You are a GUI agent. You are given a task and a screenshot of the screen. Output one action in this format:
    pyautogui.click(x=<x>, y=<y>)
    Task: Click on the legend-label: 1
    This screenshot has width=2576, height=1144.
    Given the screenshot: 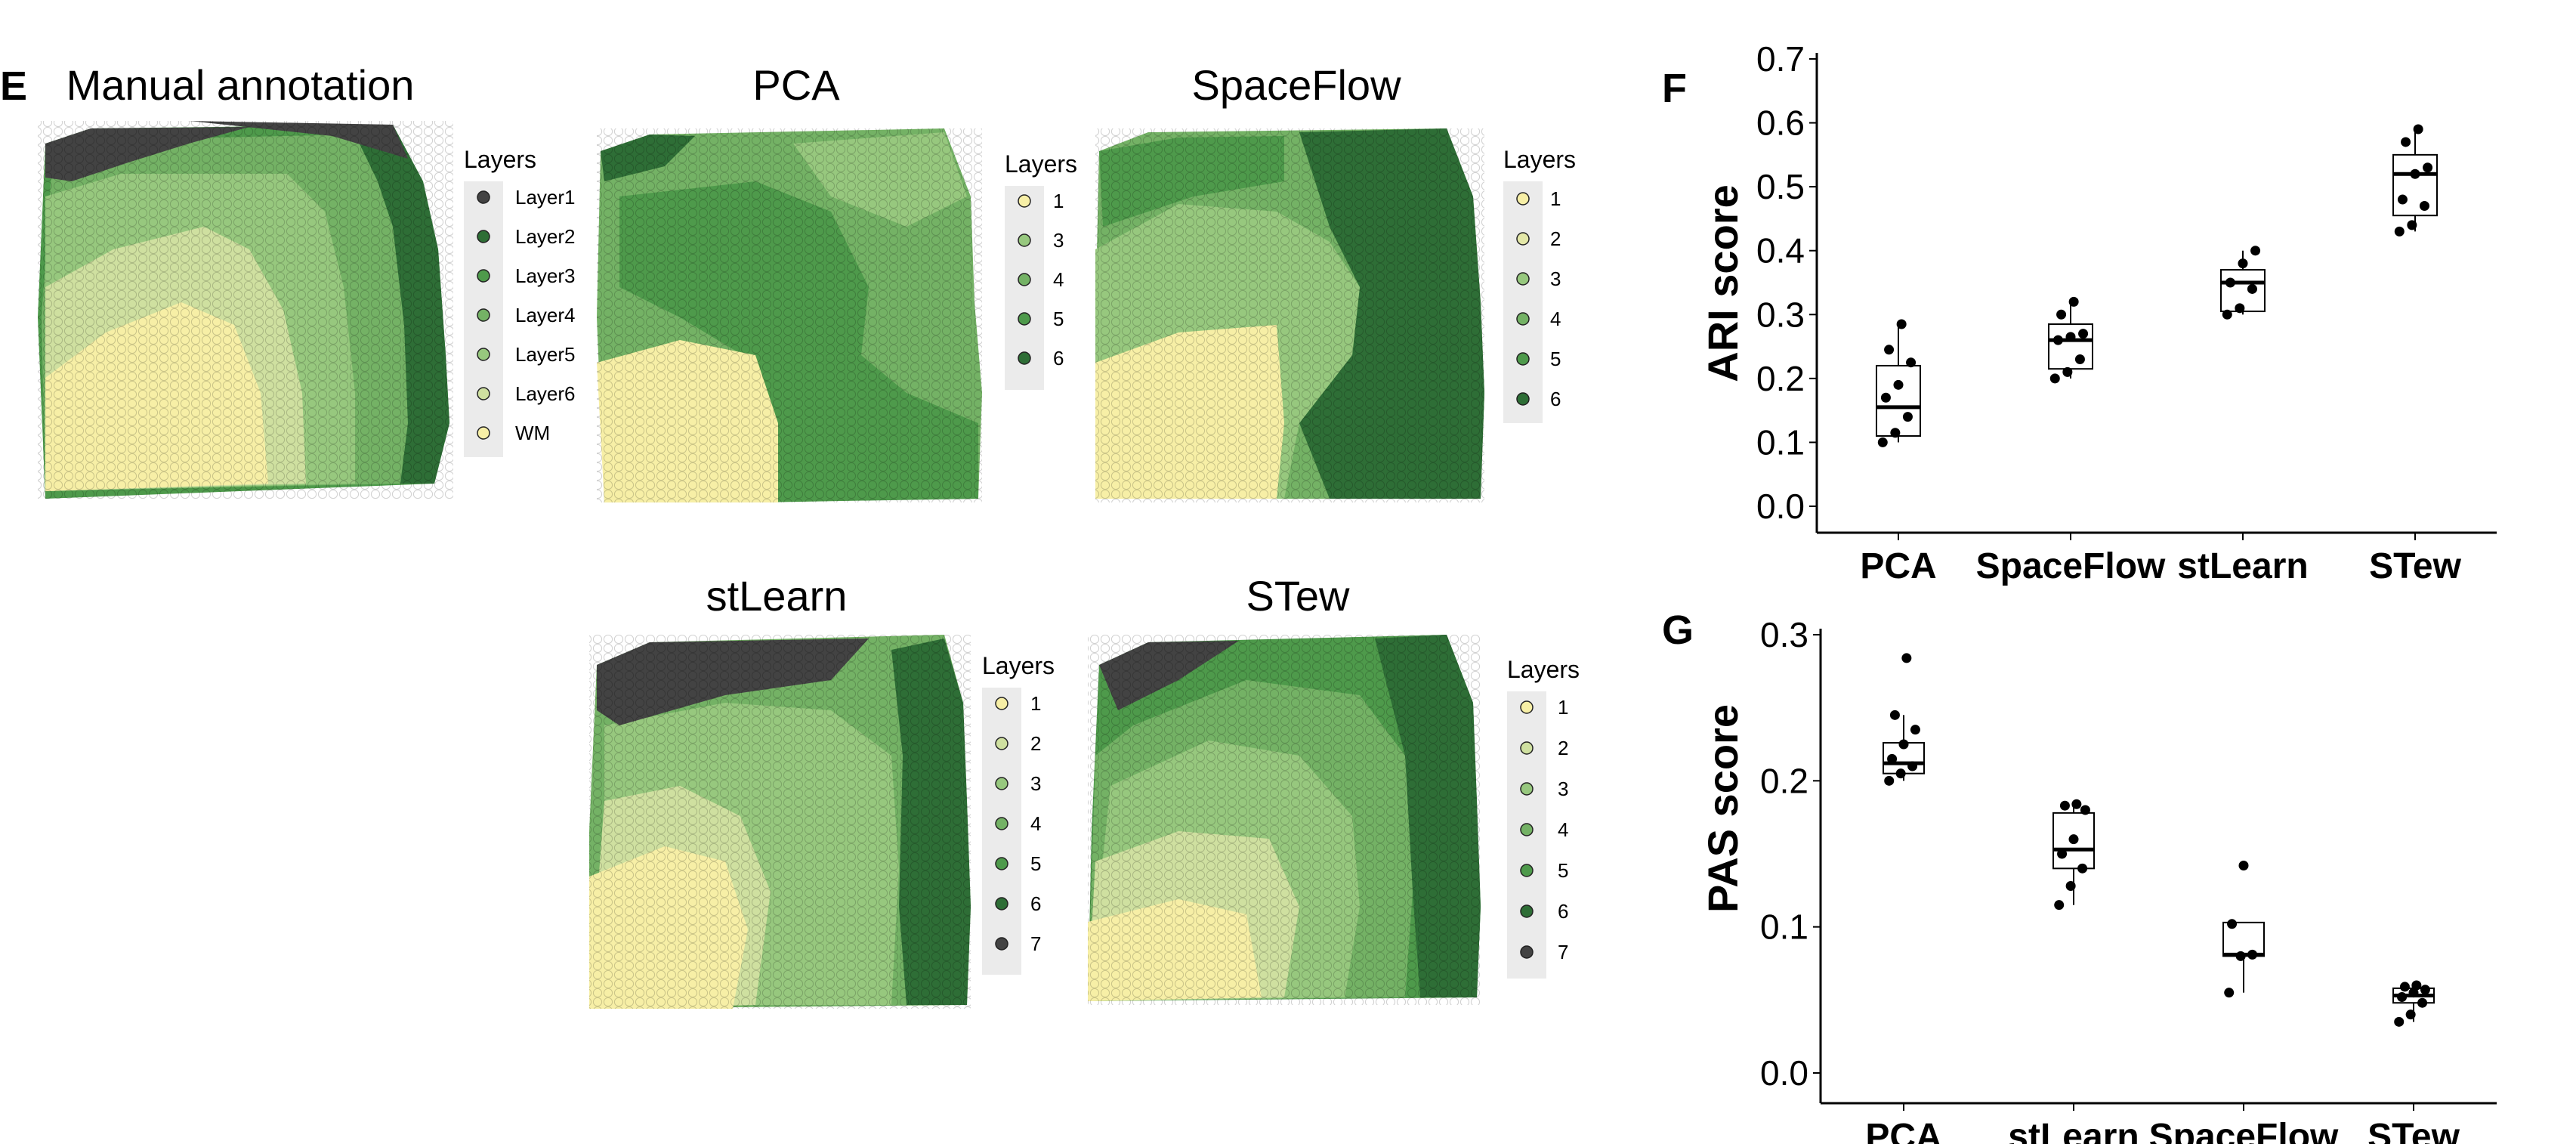 What is the action you would take?
    pyautogui.click(x=1058, y=201)
    